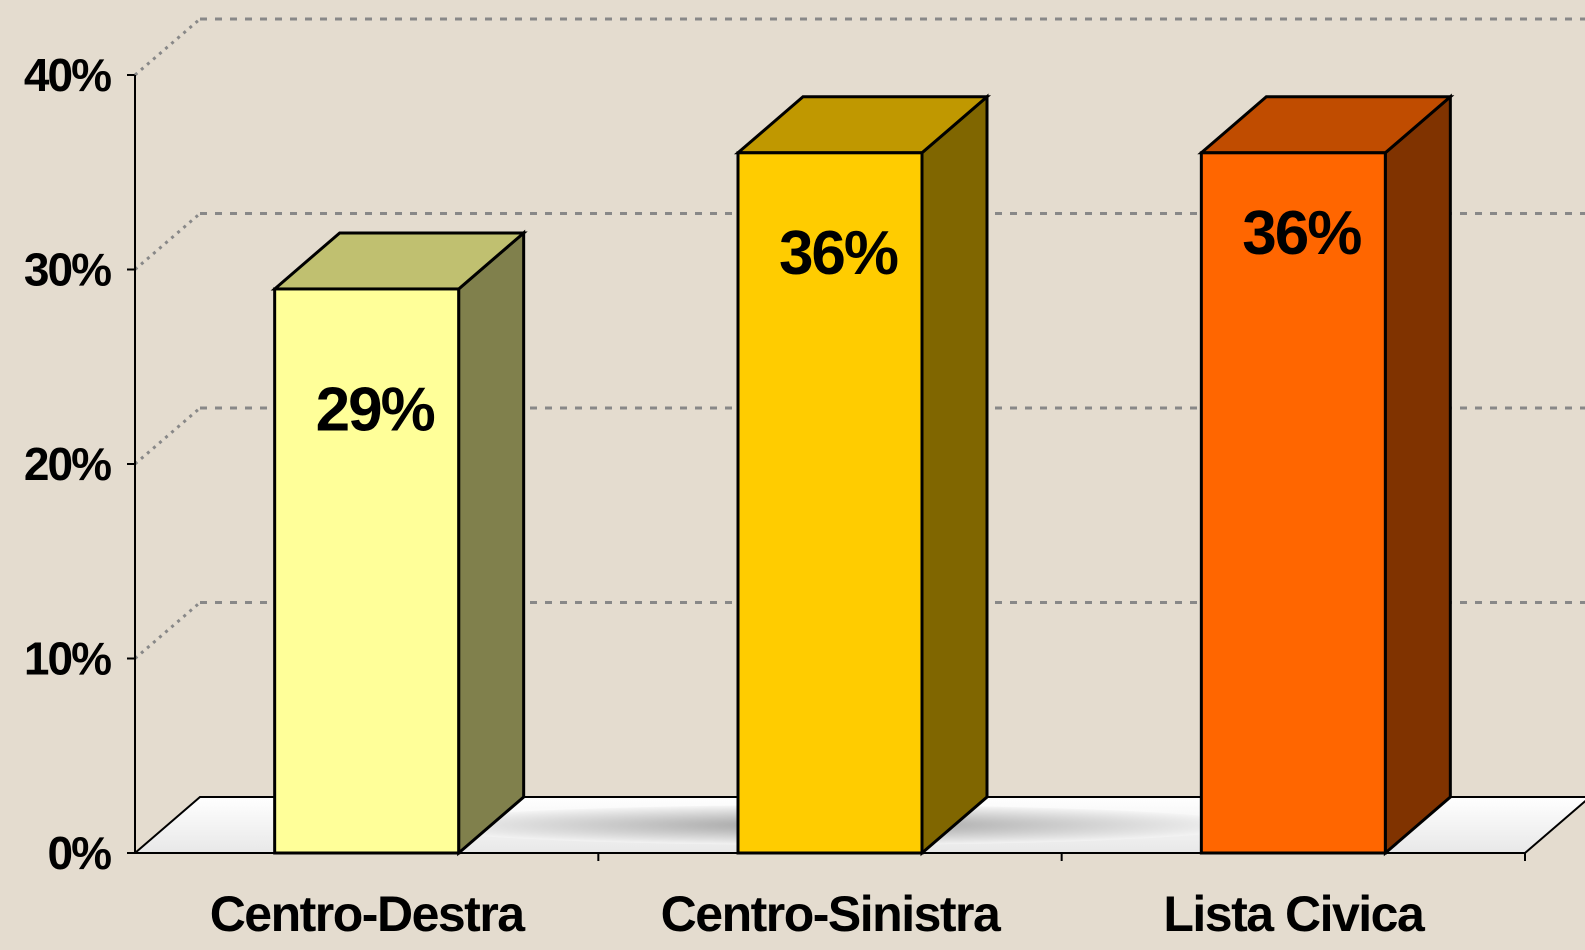  What do you see at coordinates (67, 75) in the screenshot?
I see `y-tick-label: 40%` at bounding box center [67, 75].